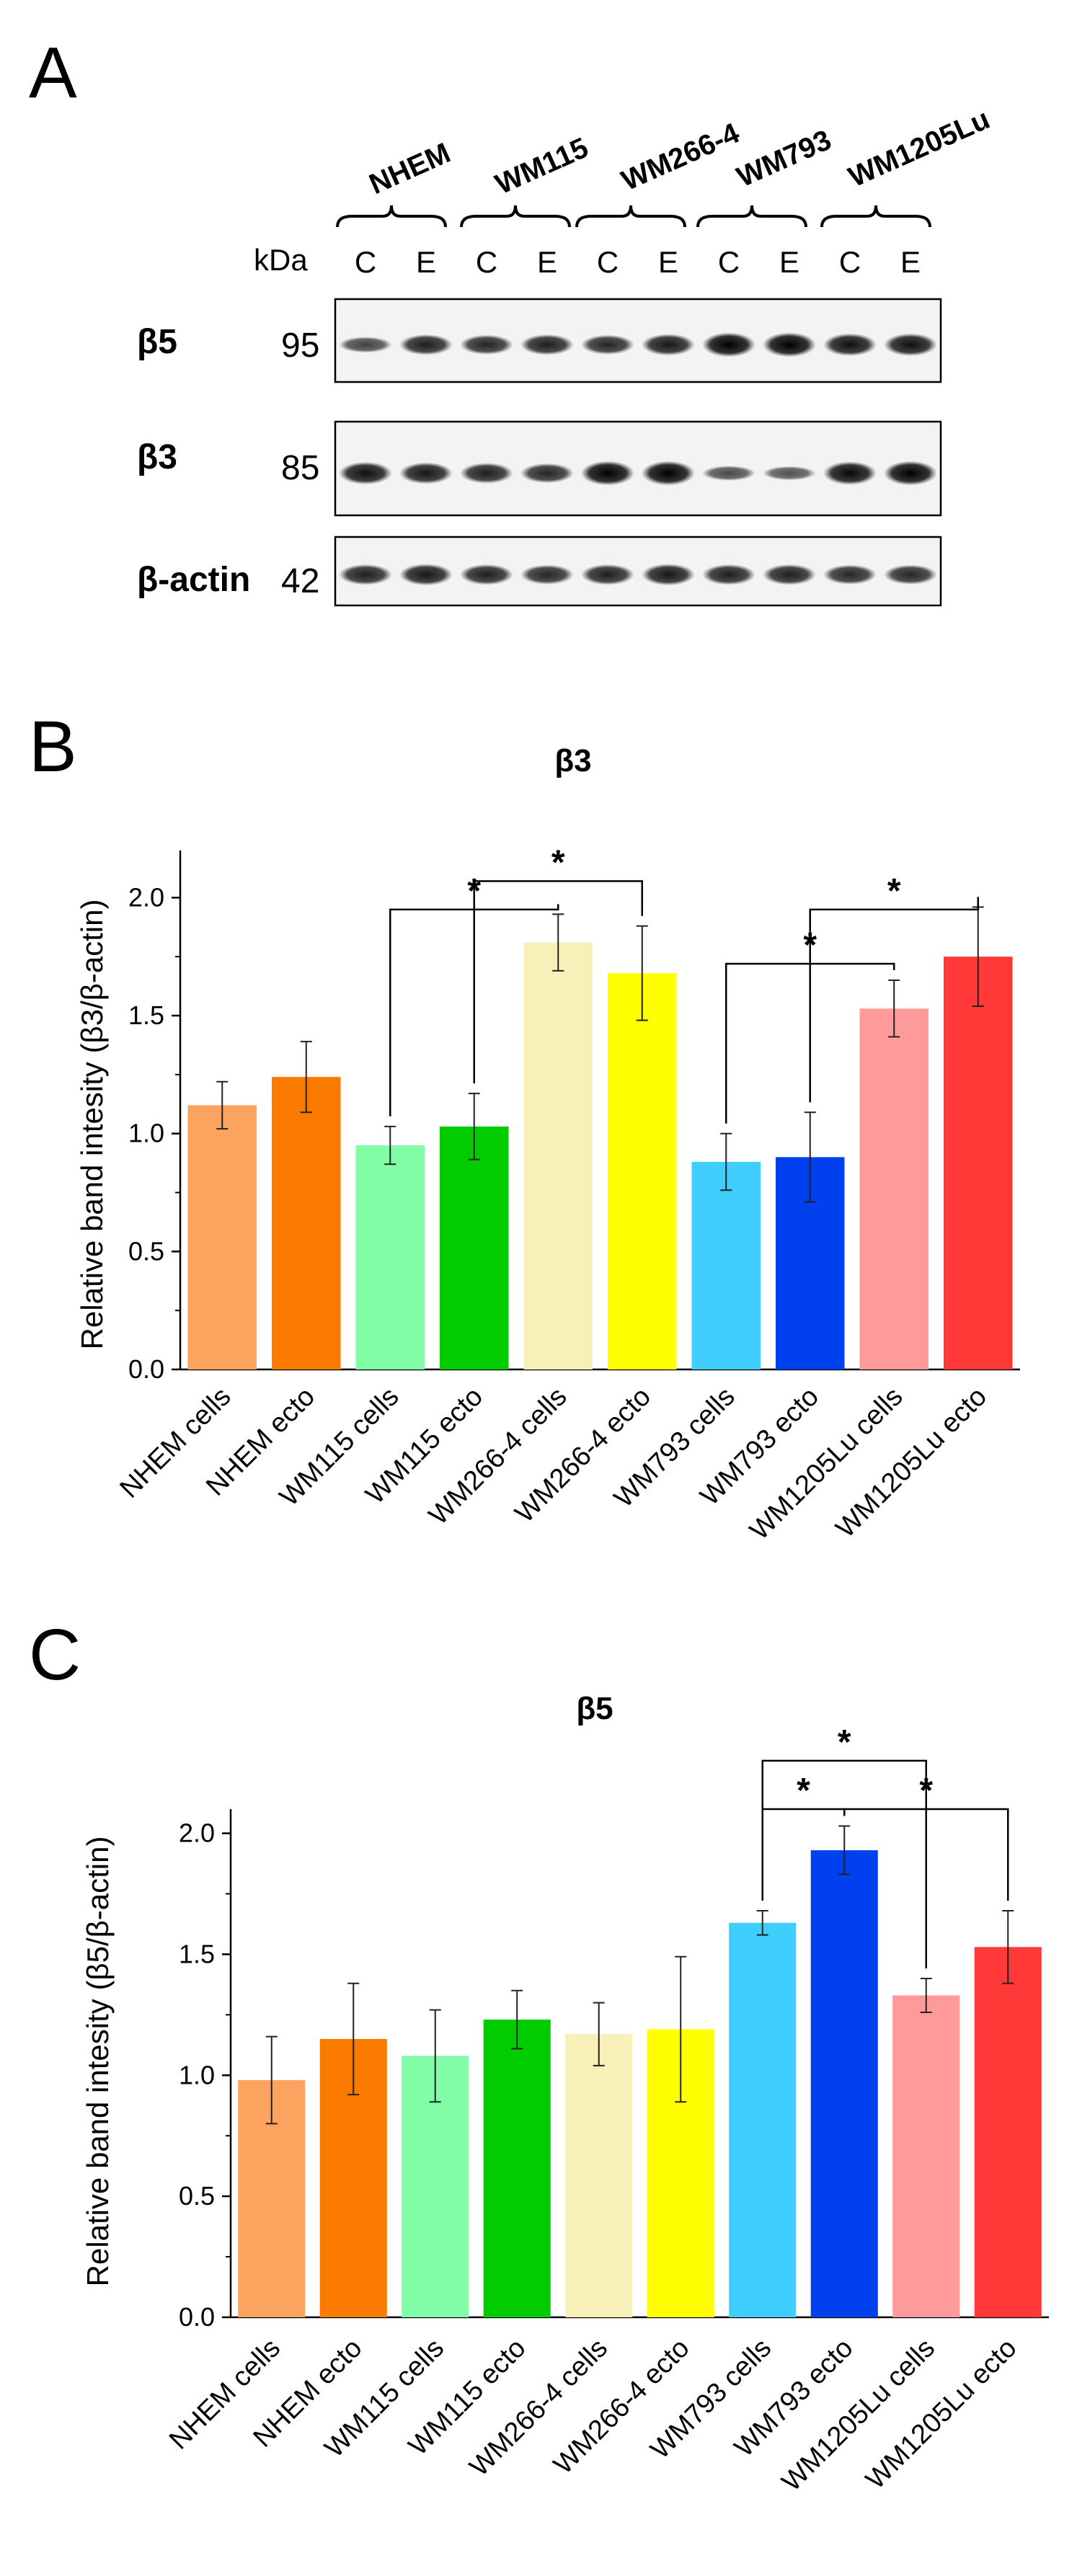 This screenshot has height=2576, width=1077. What do you see at coordinates (300, 581) in the screenshot?
I see `kda-value-b-actin: 42` at bounding box center [300, 581].